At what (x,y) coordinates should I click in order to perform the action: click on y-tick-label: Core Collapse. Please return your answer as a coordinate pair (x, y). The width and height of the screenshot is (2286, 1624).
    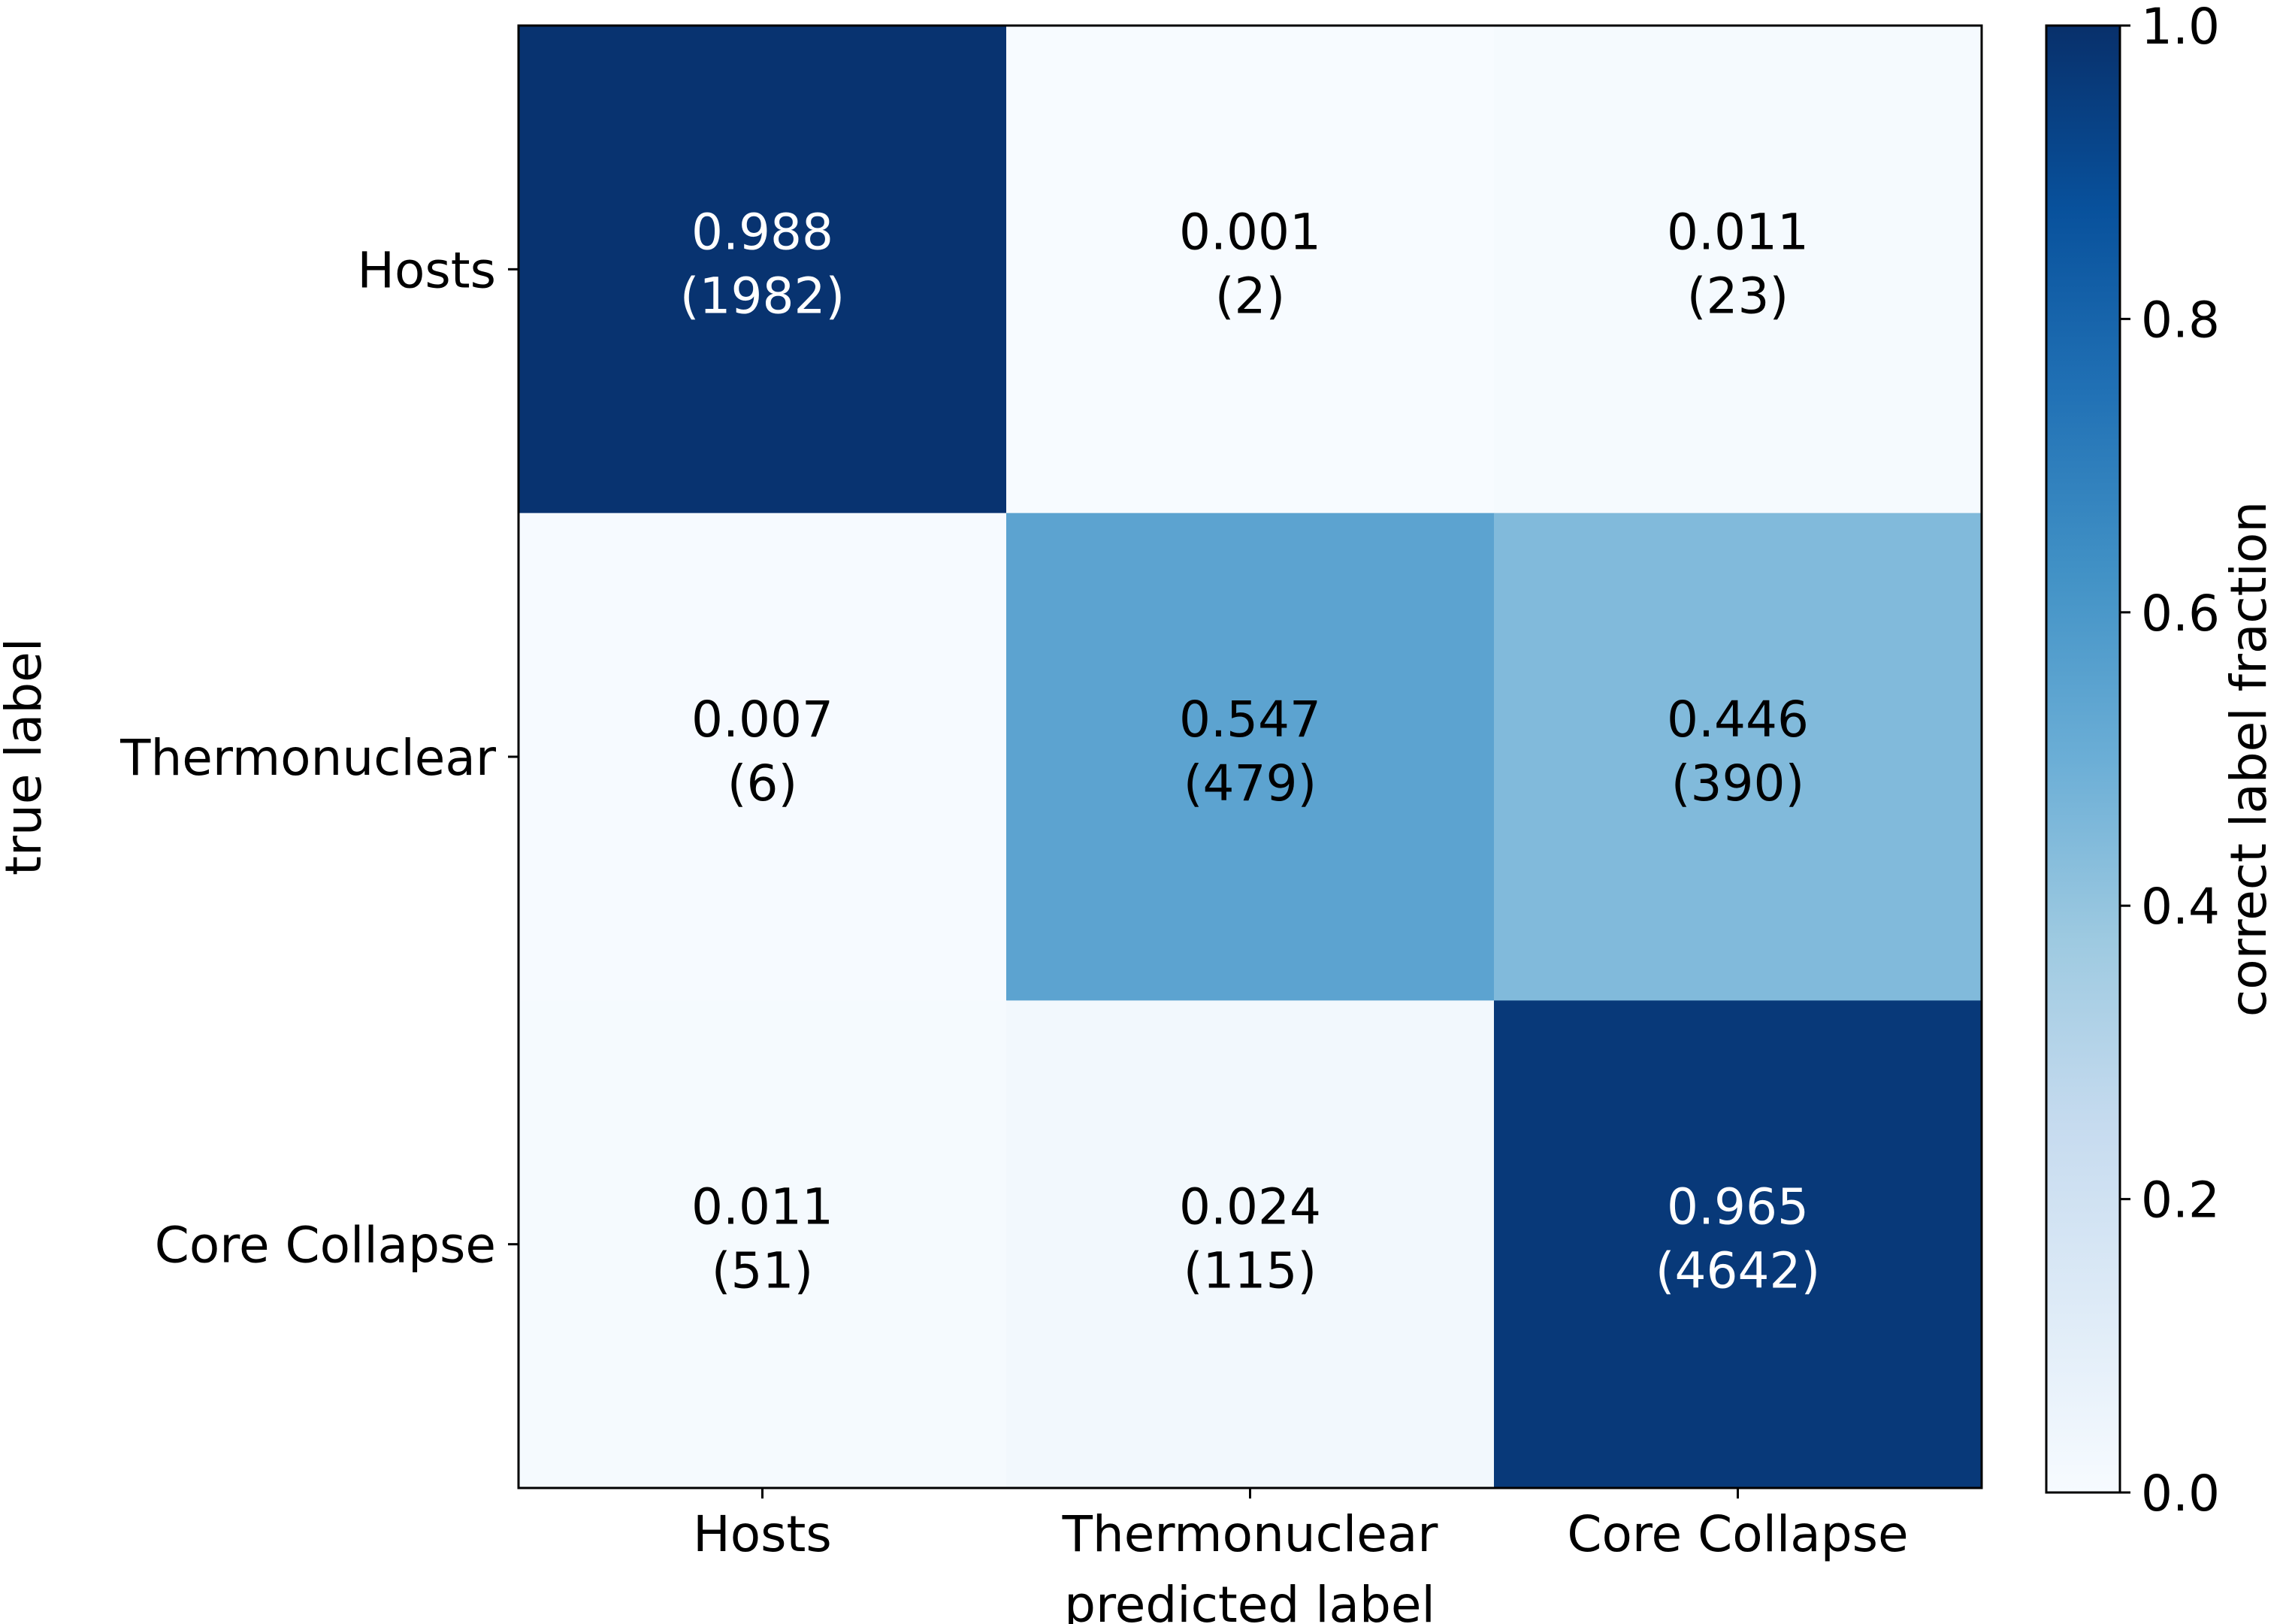
    Looking at the image, I should click on (325, 1246).